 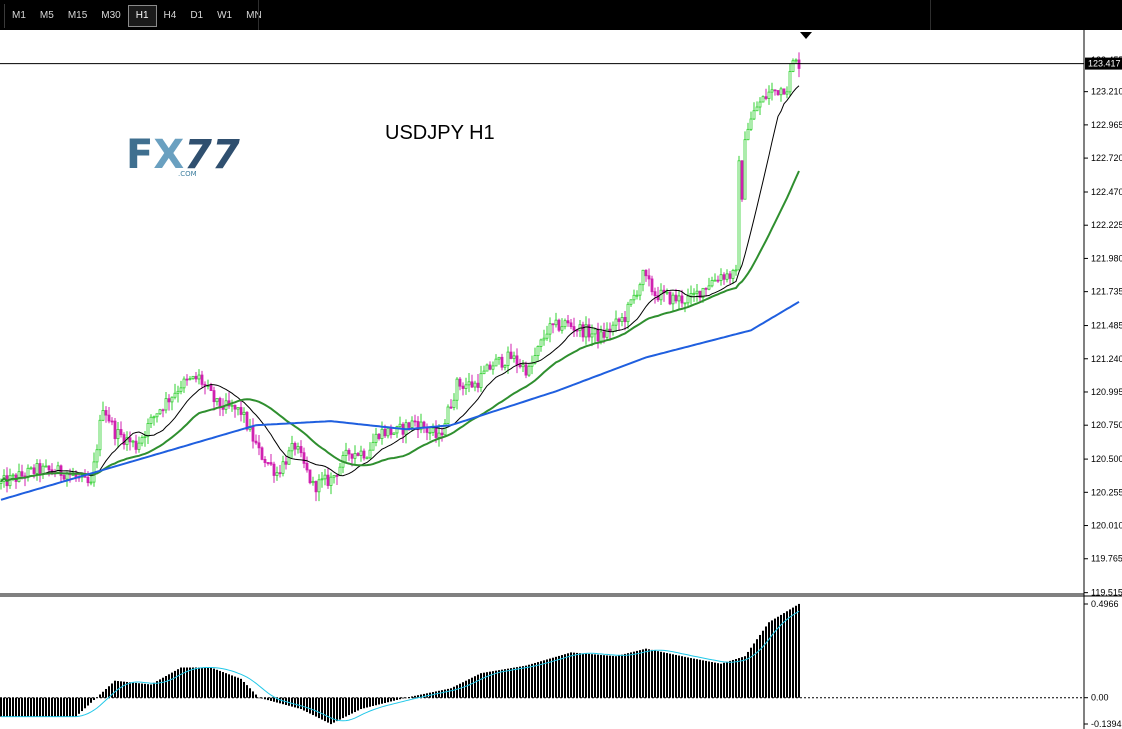 I want to click on price-tick-label: 122.225, so click(x=1106, y=225).